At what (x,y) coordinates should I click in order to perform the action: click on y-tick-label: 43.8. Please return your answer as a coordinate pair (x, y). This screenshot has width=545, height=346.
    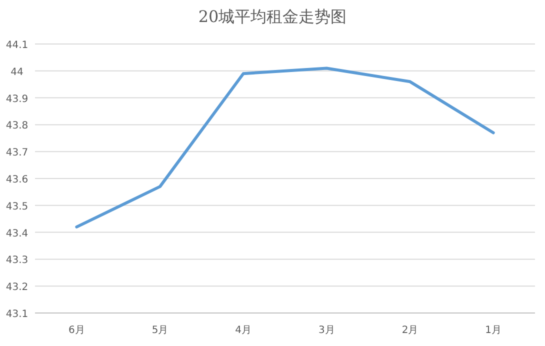
    Looking at the image, I should click on (17, 126).